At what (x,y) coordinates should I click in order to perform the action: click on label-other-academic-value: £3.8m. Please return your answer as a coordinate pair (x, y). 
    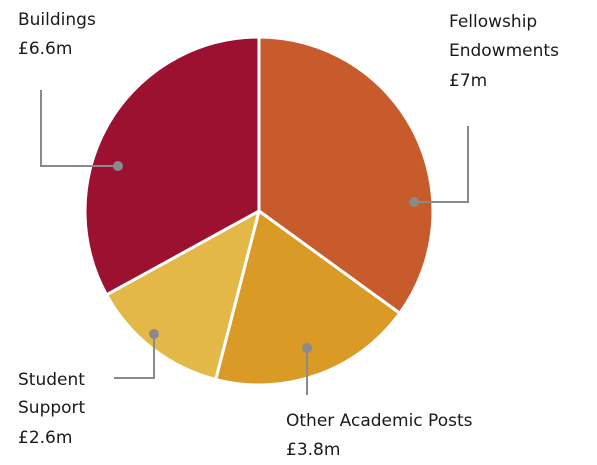
    Looking at the image, I should click on (313, 450).